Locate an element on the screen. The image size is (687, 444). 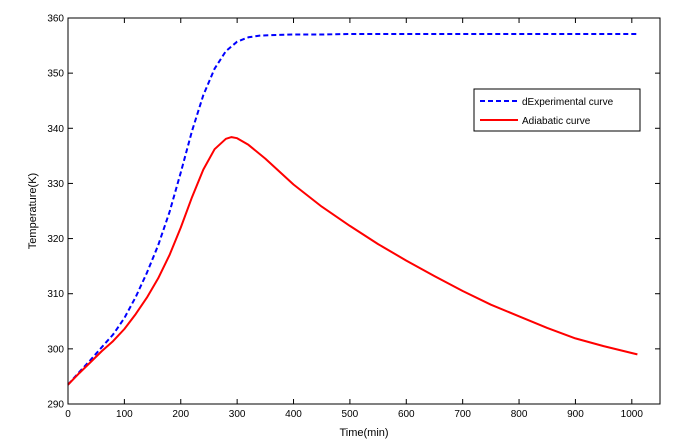
x-tick-label: 400 is located at coordinates (293, 414).